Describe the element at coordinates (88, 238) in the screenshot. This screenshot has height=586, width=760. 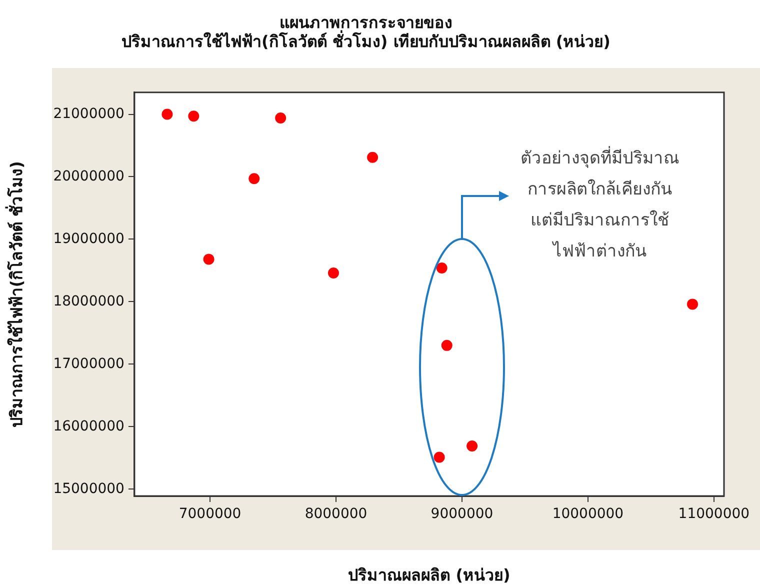
I see `y-tick-label: 19000000` at that location.